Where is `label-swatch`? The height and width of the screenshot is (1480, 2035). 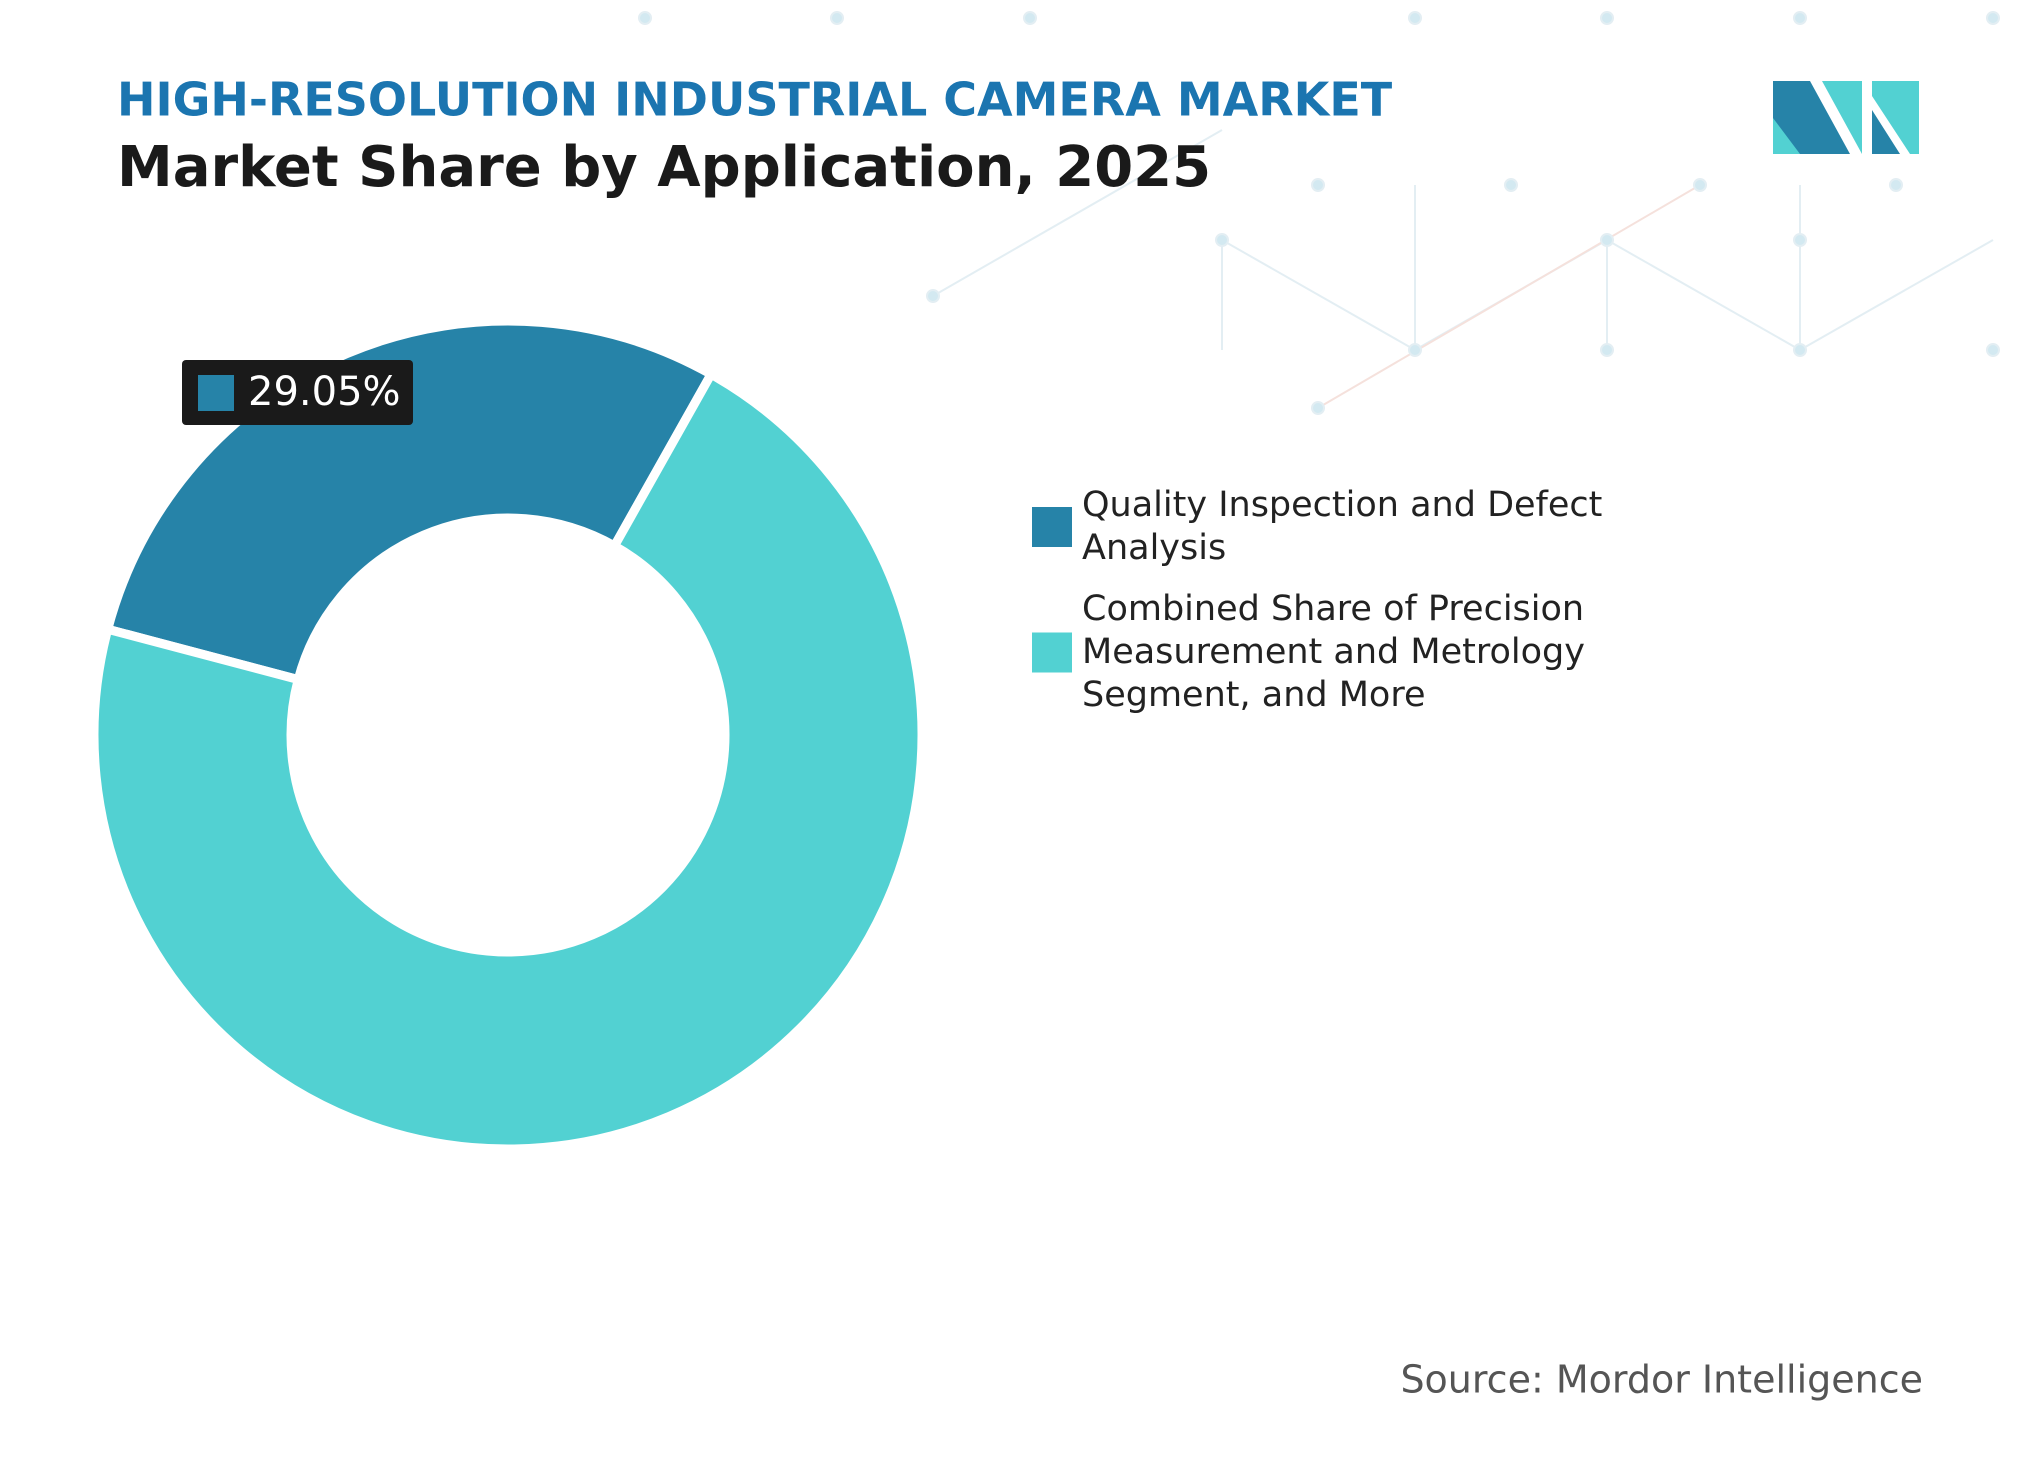
label-swatch is located at coordinates (216, 393).